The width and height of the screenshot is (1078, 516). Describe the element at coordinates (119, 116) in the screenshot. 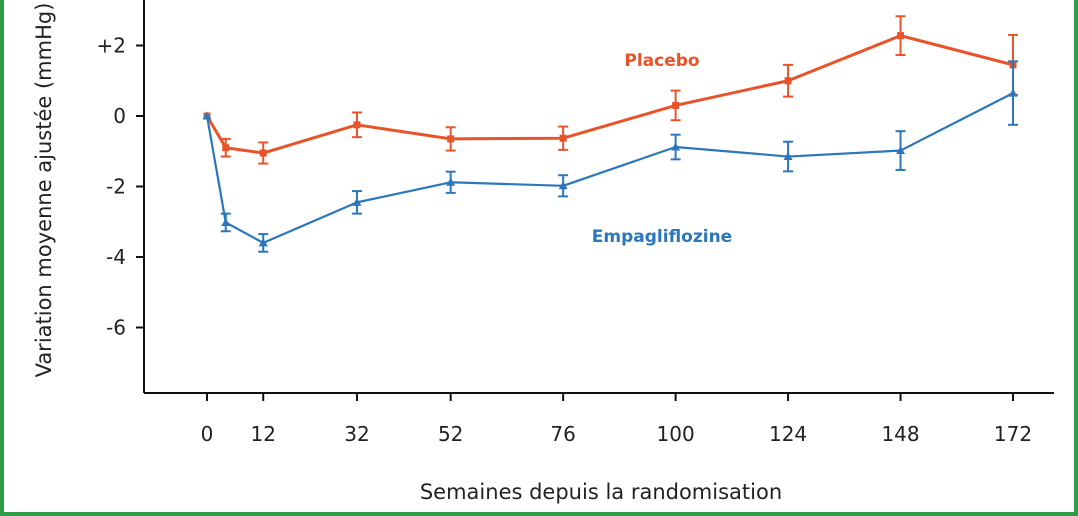

I see `y-tick-label: 0` at that location.